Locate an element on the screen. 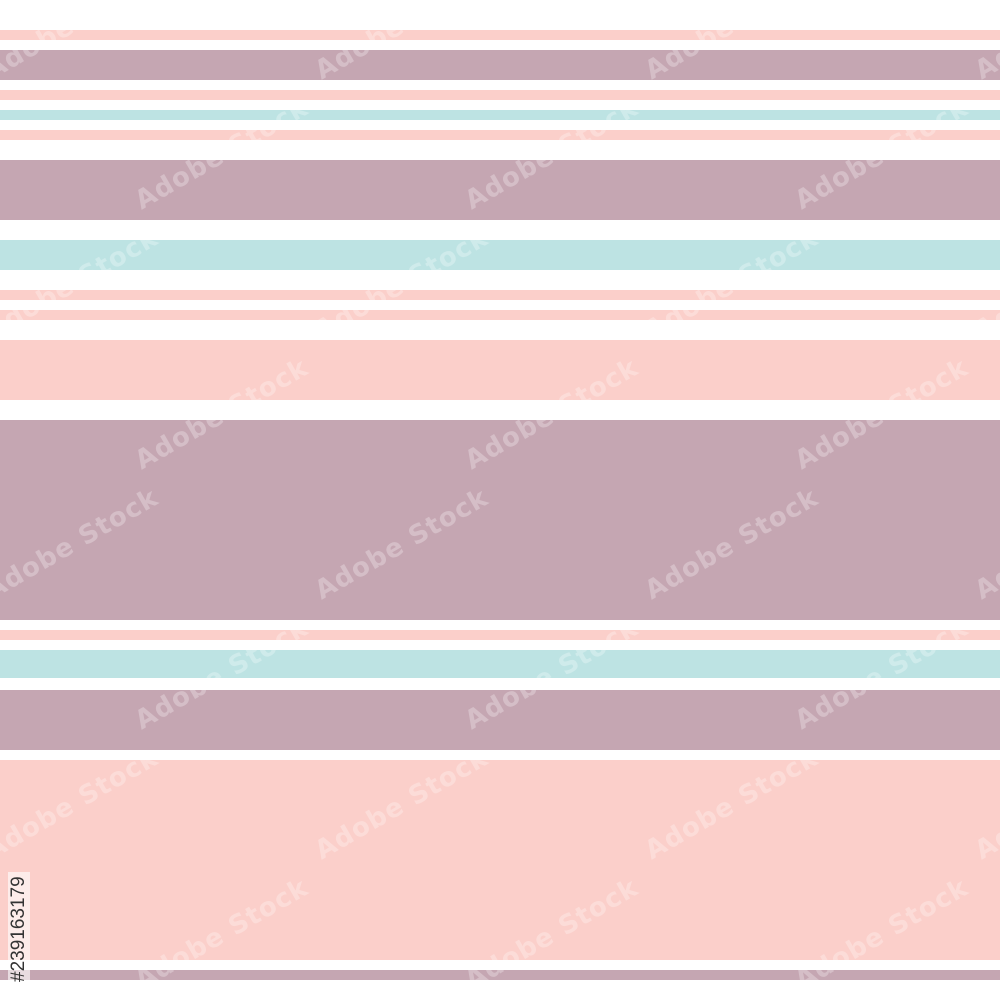  stock-id-label: #239163179 is located at coordinates (19, 929).